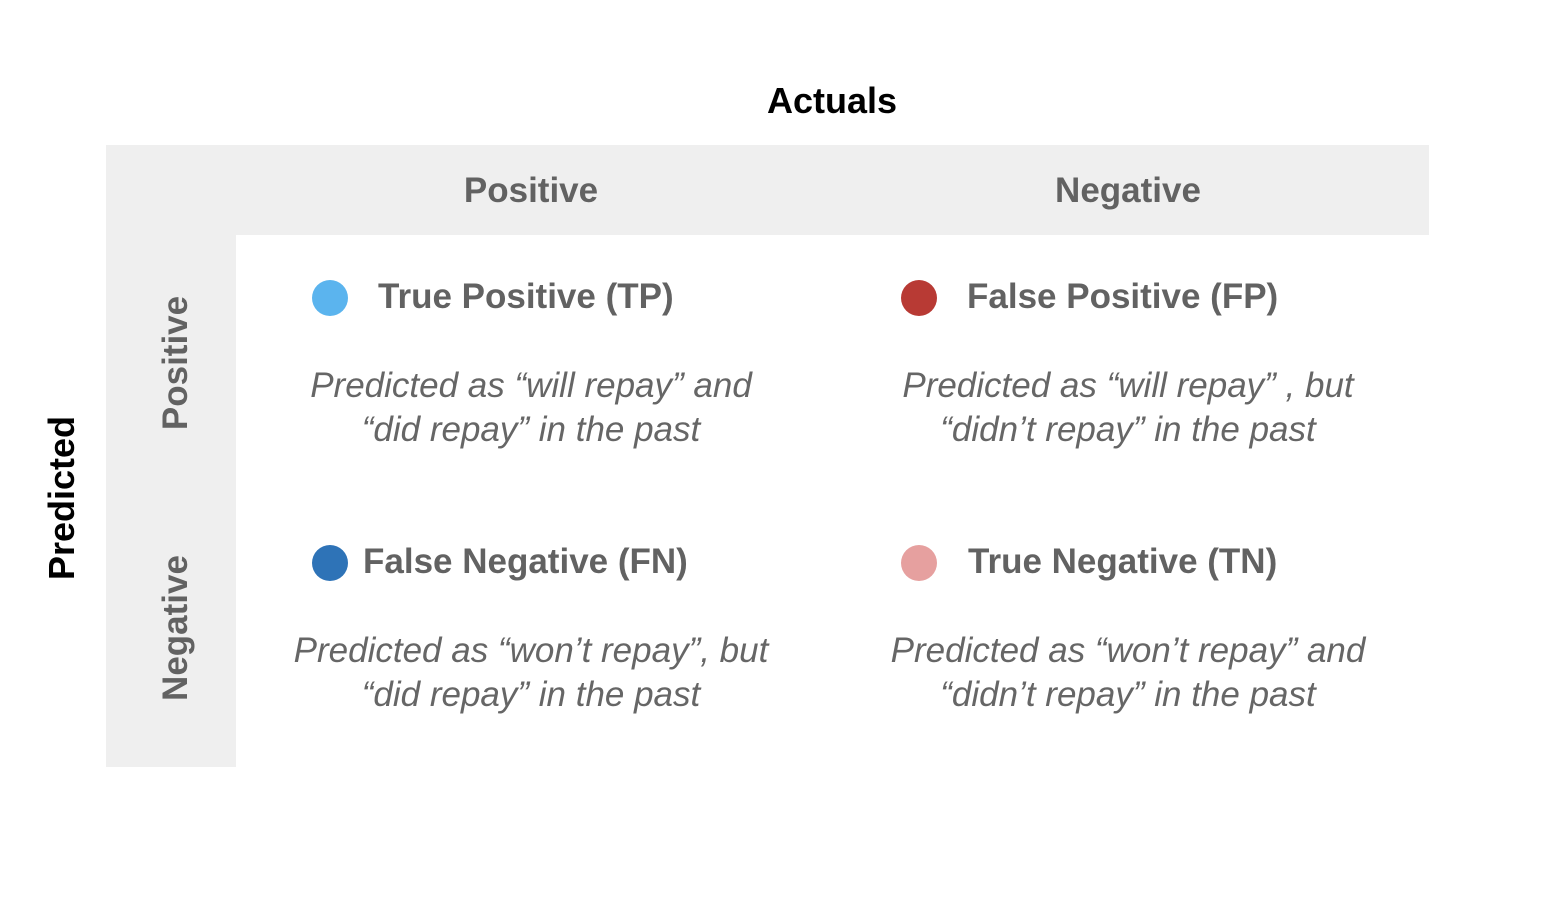 Image resolution: width=1568 pixels, height=906 pixels. What do you see at coordinates (1123, 296) in the screenshot?
I see `false-positive-title: False Positive (FP)` at bounding box center [1123, 296].